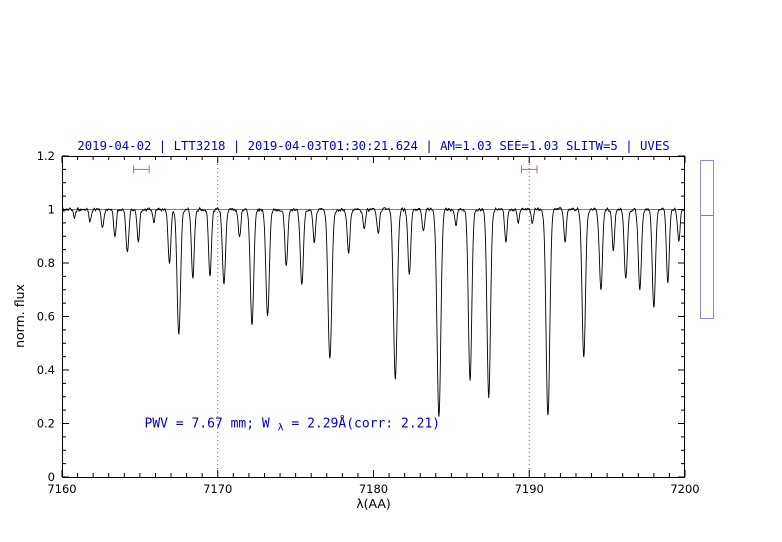  What do you see at coordinates (207, 424) in the screenshot?
I see `annotation-part-1: PWV = 7.67 mm; W` at bounding box center [207, 424].